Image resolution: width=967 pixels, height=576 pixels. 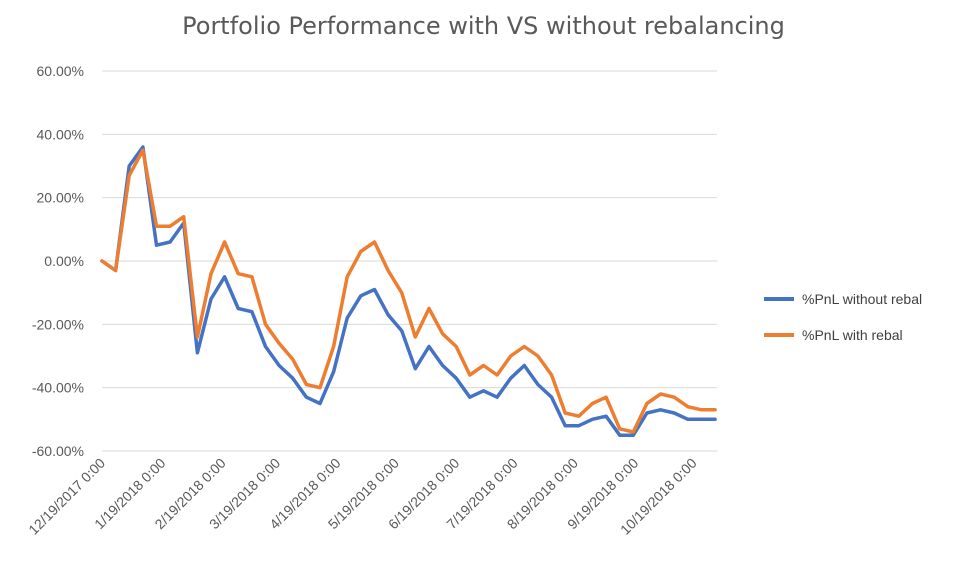 I want to click on legend-label-with-rebal: %PnL with rebal, so click(x=852, y=335).